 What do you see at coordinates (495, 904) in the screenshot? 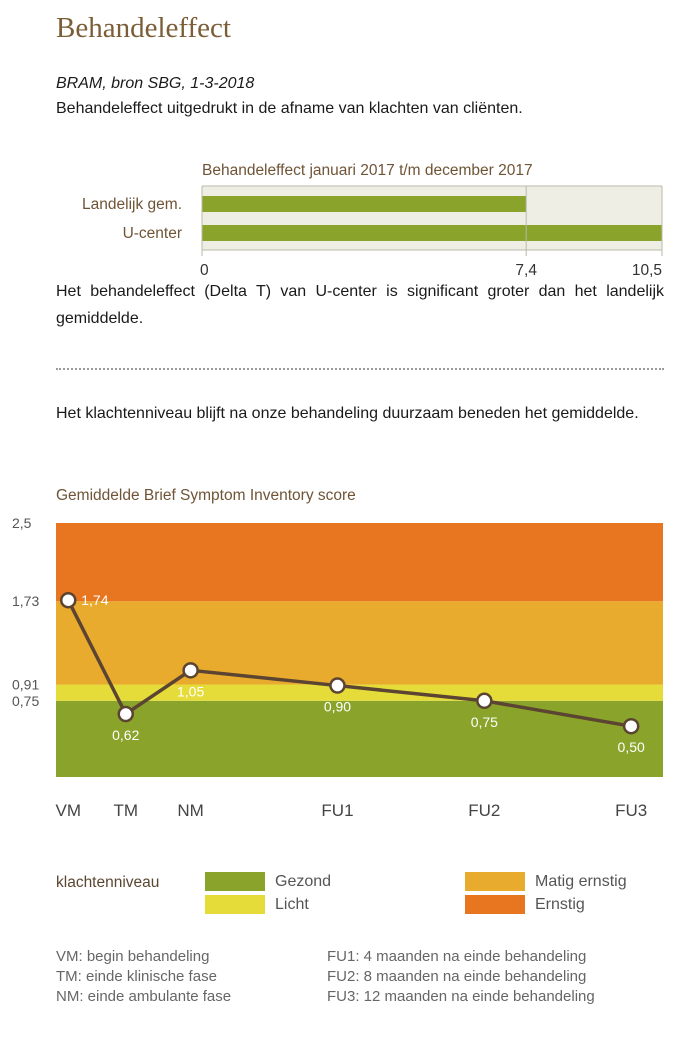
I see `legend-swatch-ernstig` at bounding box center [495, 904].